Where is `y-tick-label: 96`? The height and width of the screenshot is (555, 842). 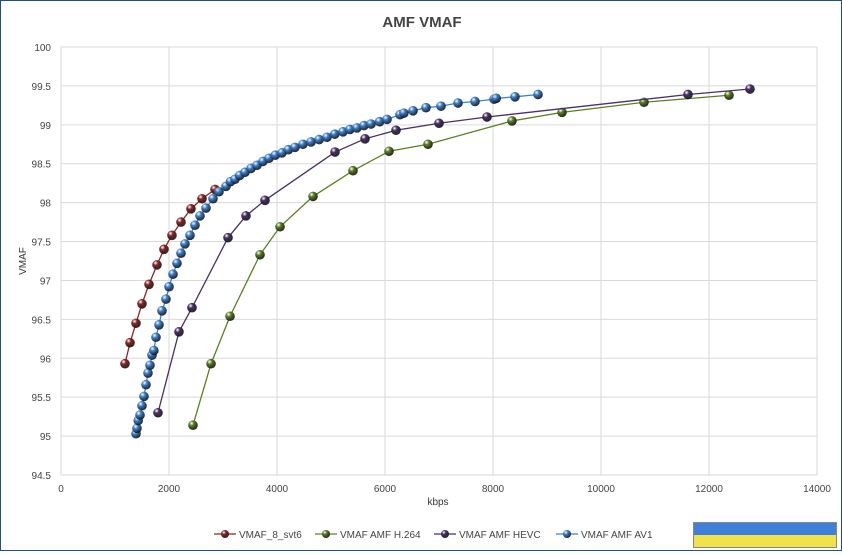
y-tick-label: 96 is located at coordinates (46, 359).